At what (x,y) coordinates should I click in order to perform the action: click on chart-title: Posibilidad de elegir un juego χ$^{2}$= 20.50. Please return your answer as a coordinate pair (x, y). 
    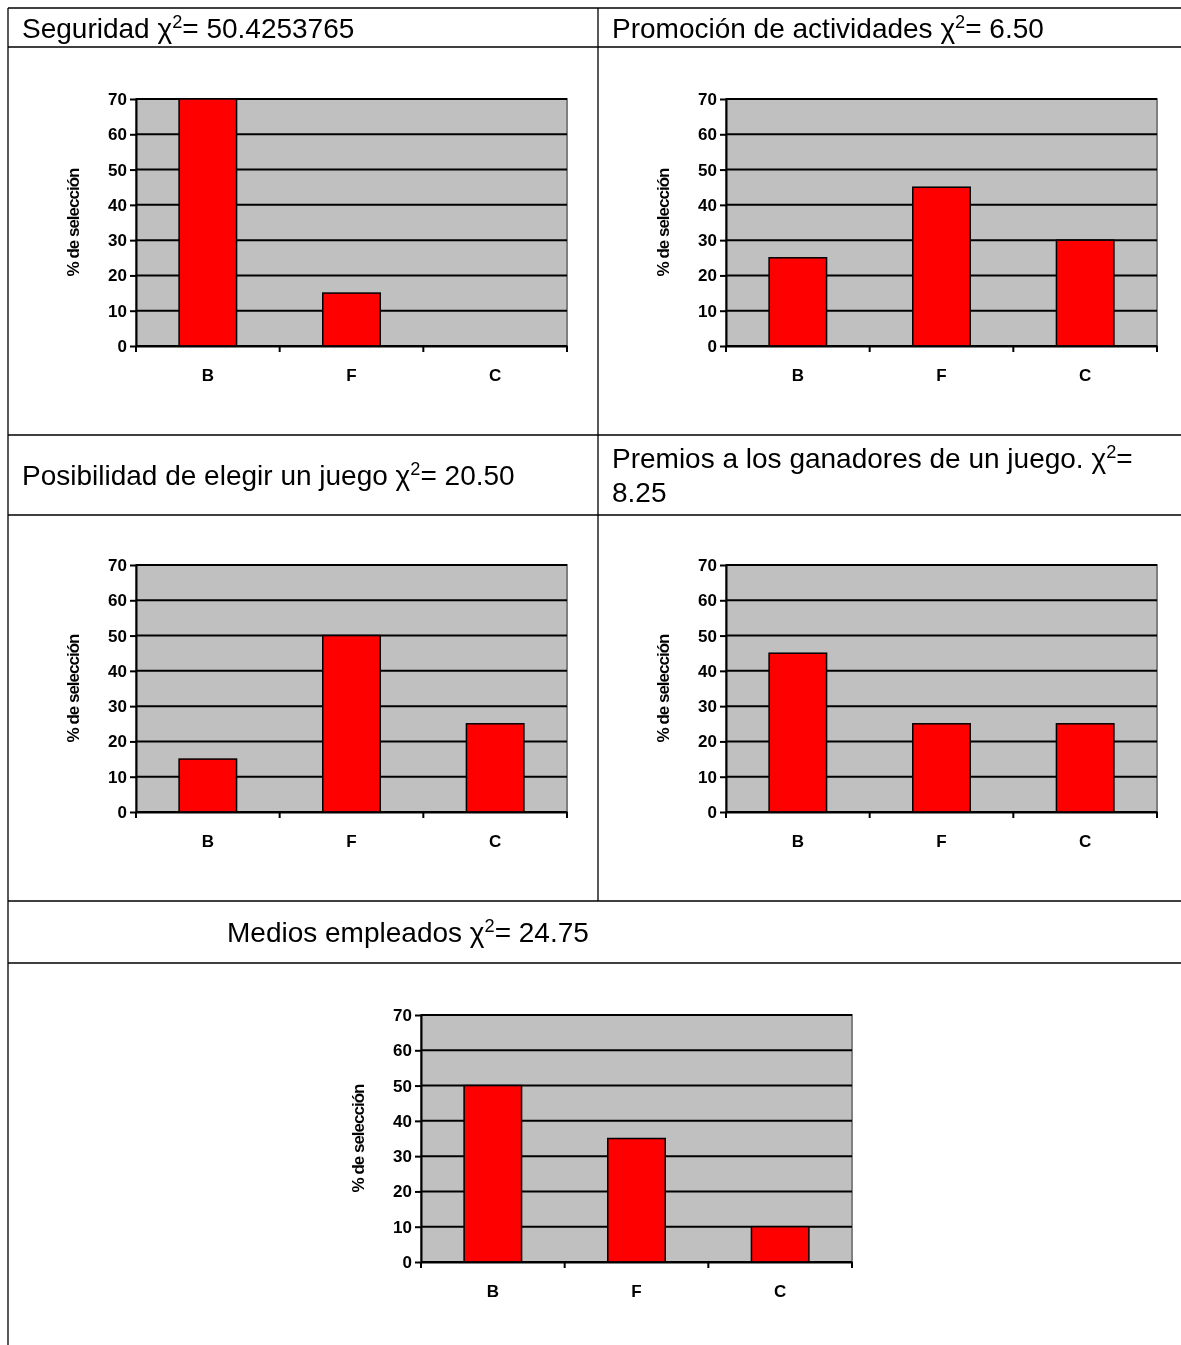
    Looking at the image, I should click on (268, 475).